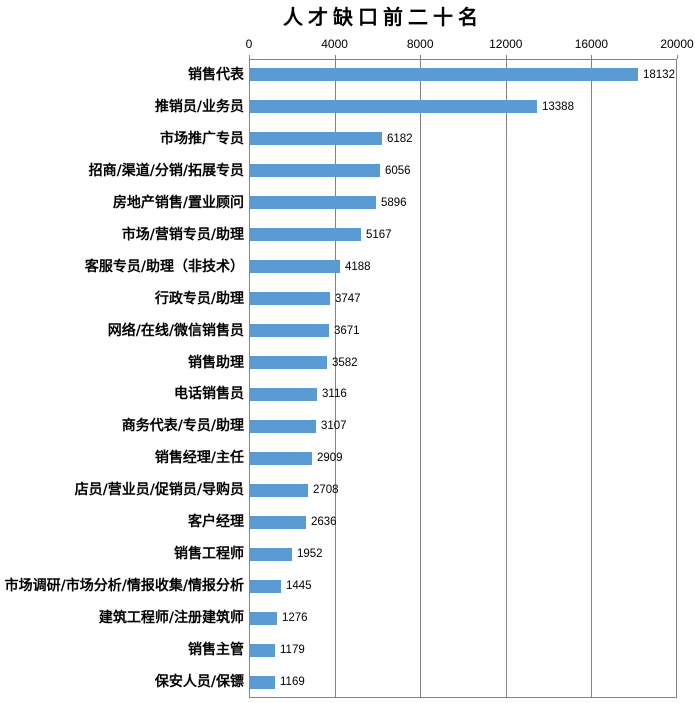 The height and width of the screenshot is (703, 695). What do you see at coordinates (182, 426) in the screenshot?
I see `category-label: 商务代表/专员/助理` at bounding box center [182, 426].